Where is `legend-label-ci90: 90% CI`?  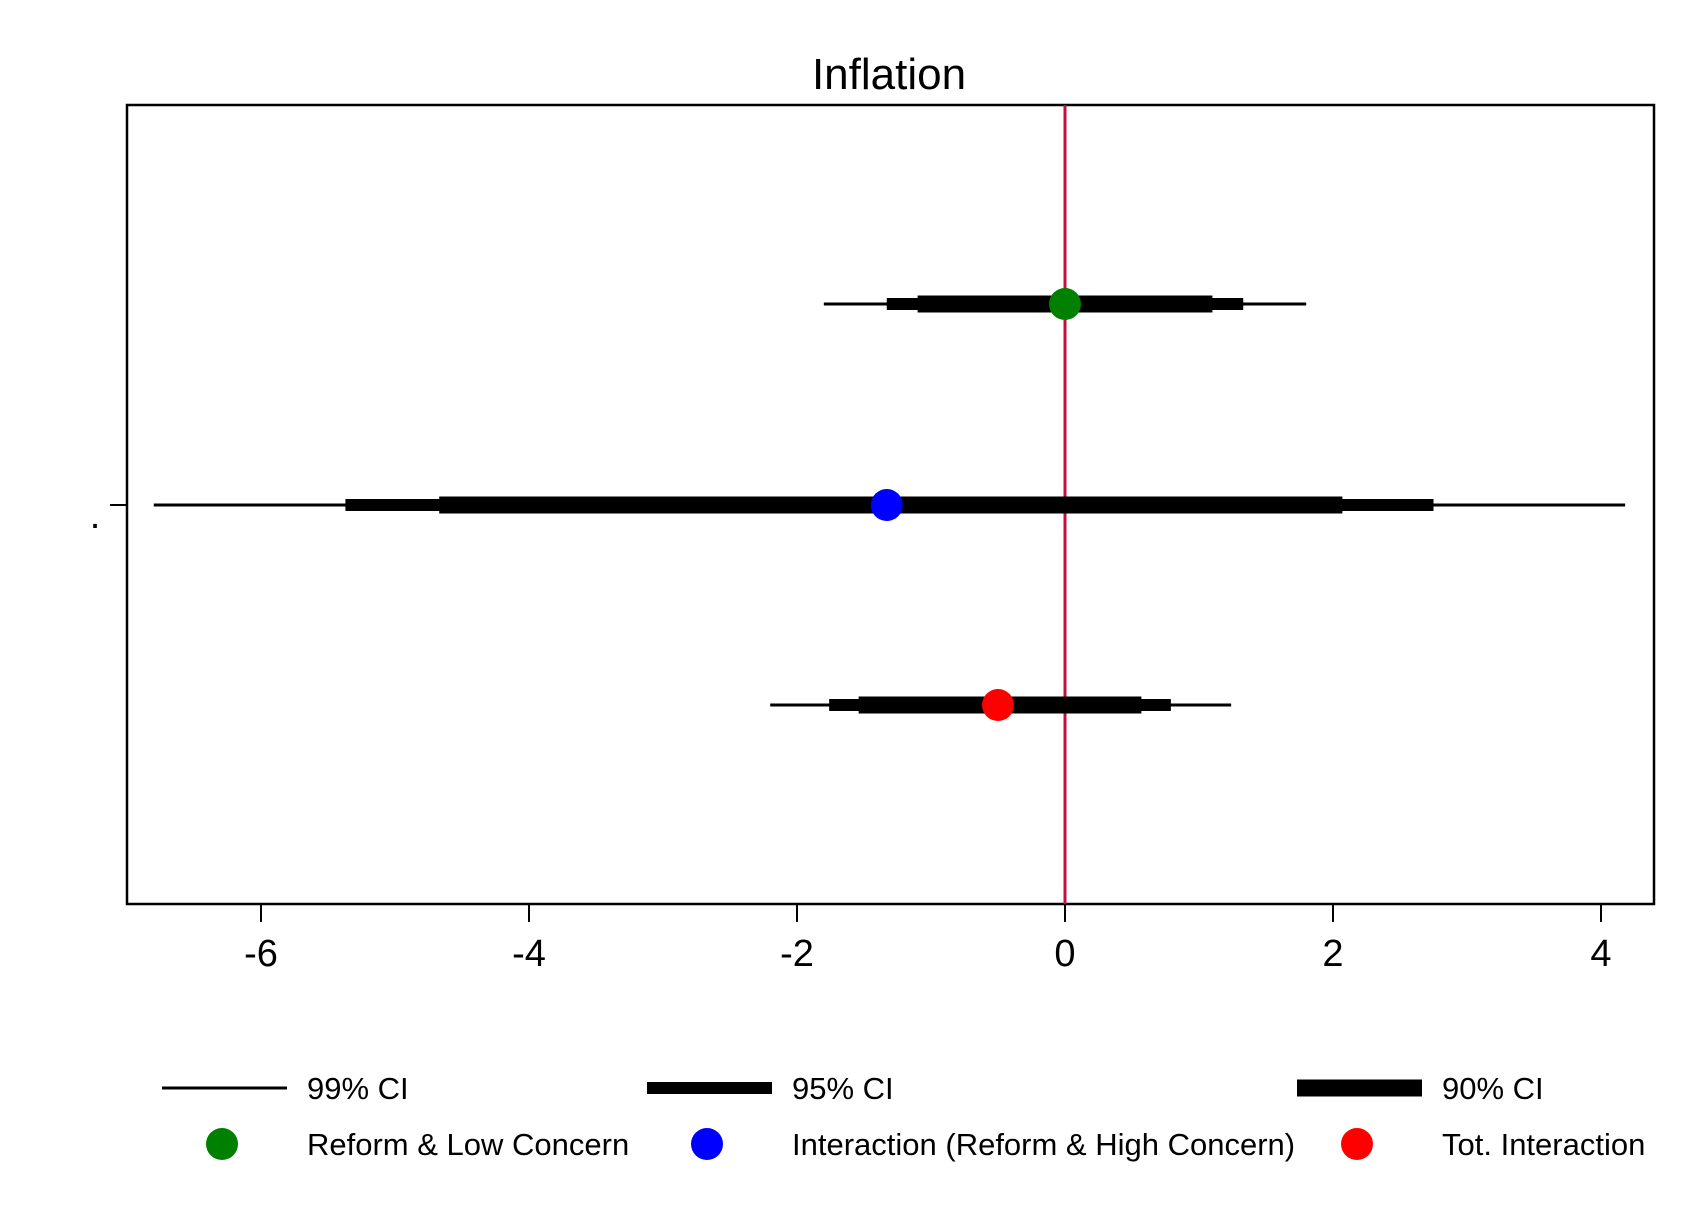
legend-label-ci90: 90% CI is located at coordinates (1493, 1088).